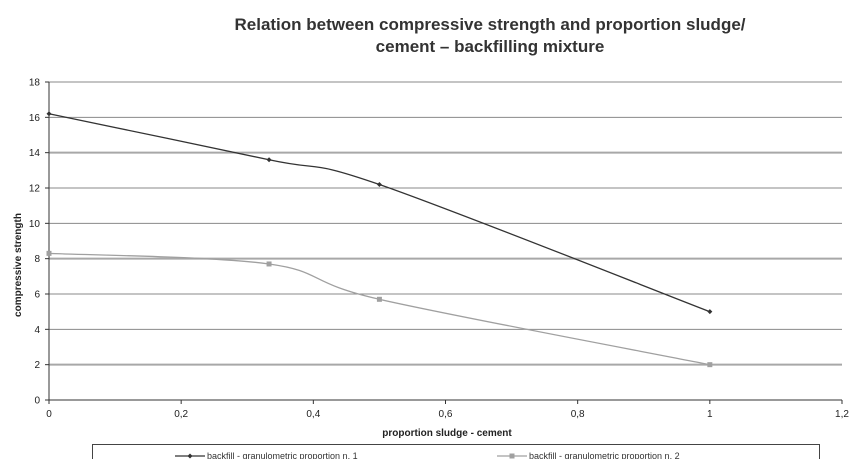 This screenshot has width=850, height=459. Describe the element at coordinates (35, 153) in the screenshot. I see `y-tick-label: 14` at that location.